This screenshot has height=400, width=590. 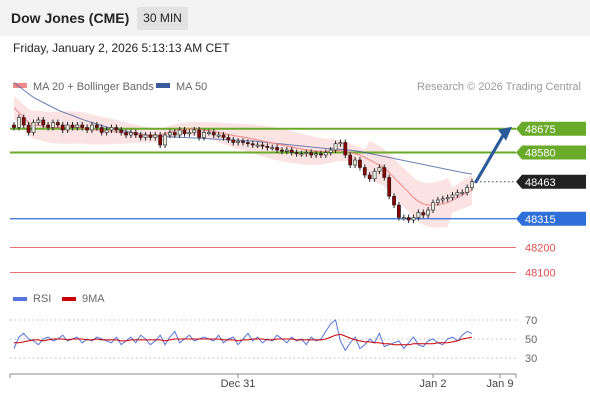 I want to click on level-48580-tag, so click(x=551, y=152).